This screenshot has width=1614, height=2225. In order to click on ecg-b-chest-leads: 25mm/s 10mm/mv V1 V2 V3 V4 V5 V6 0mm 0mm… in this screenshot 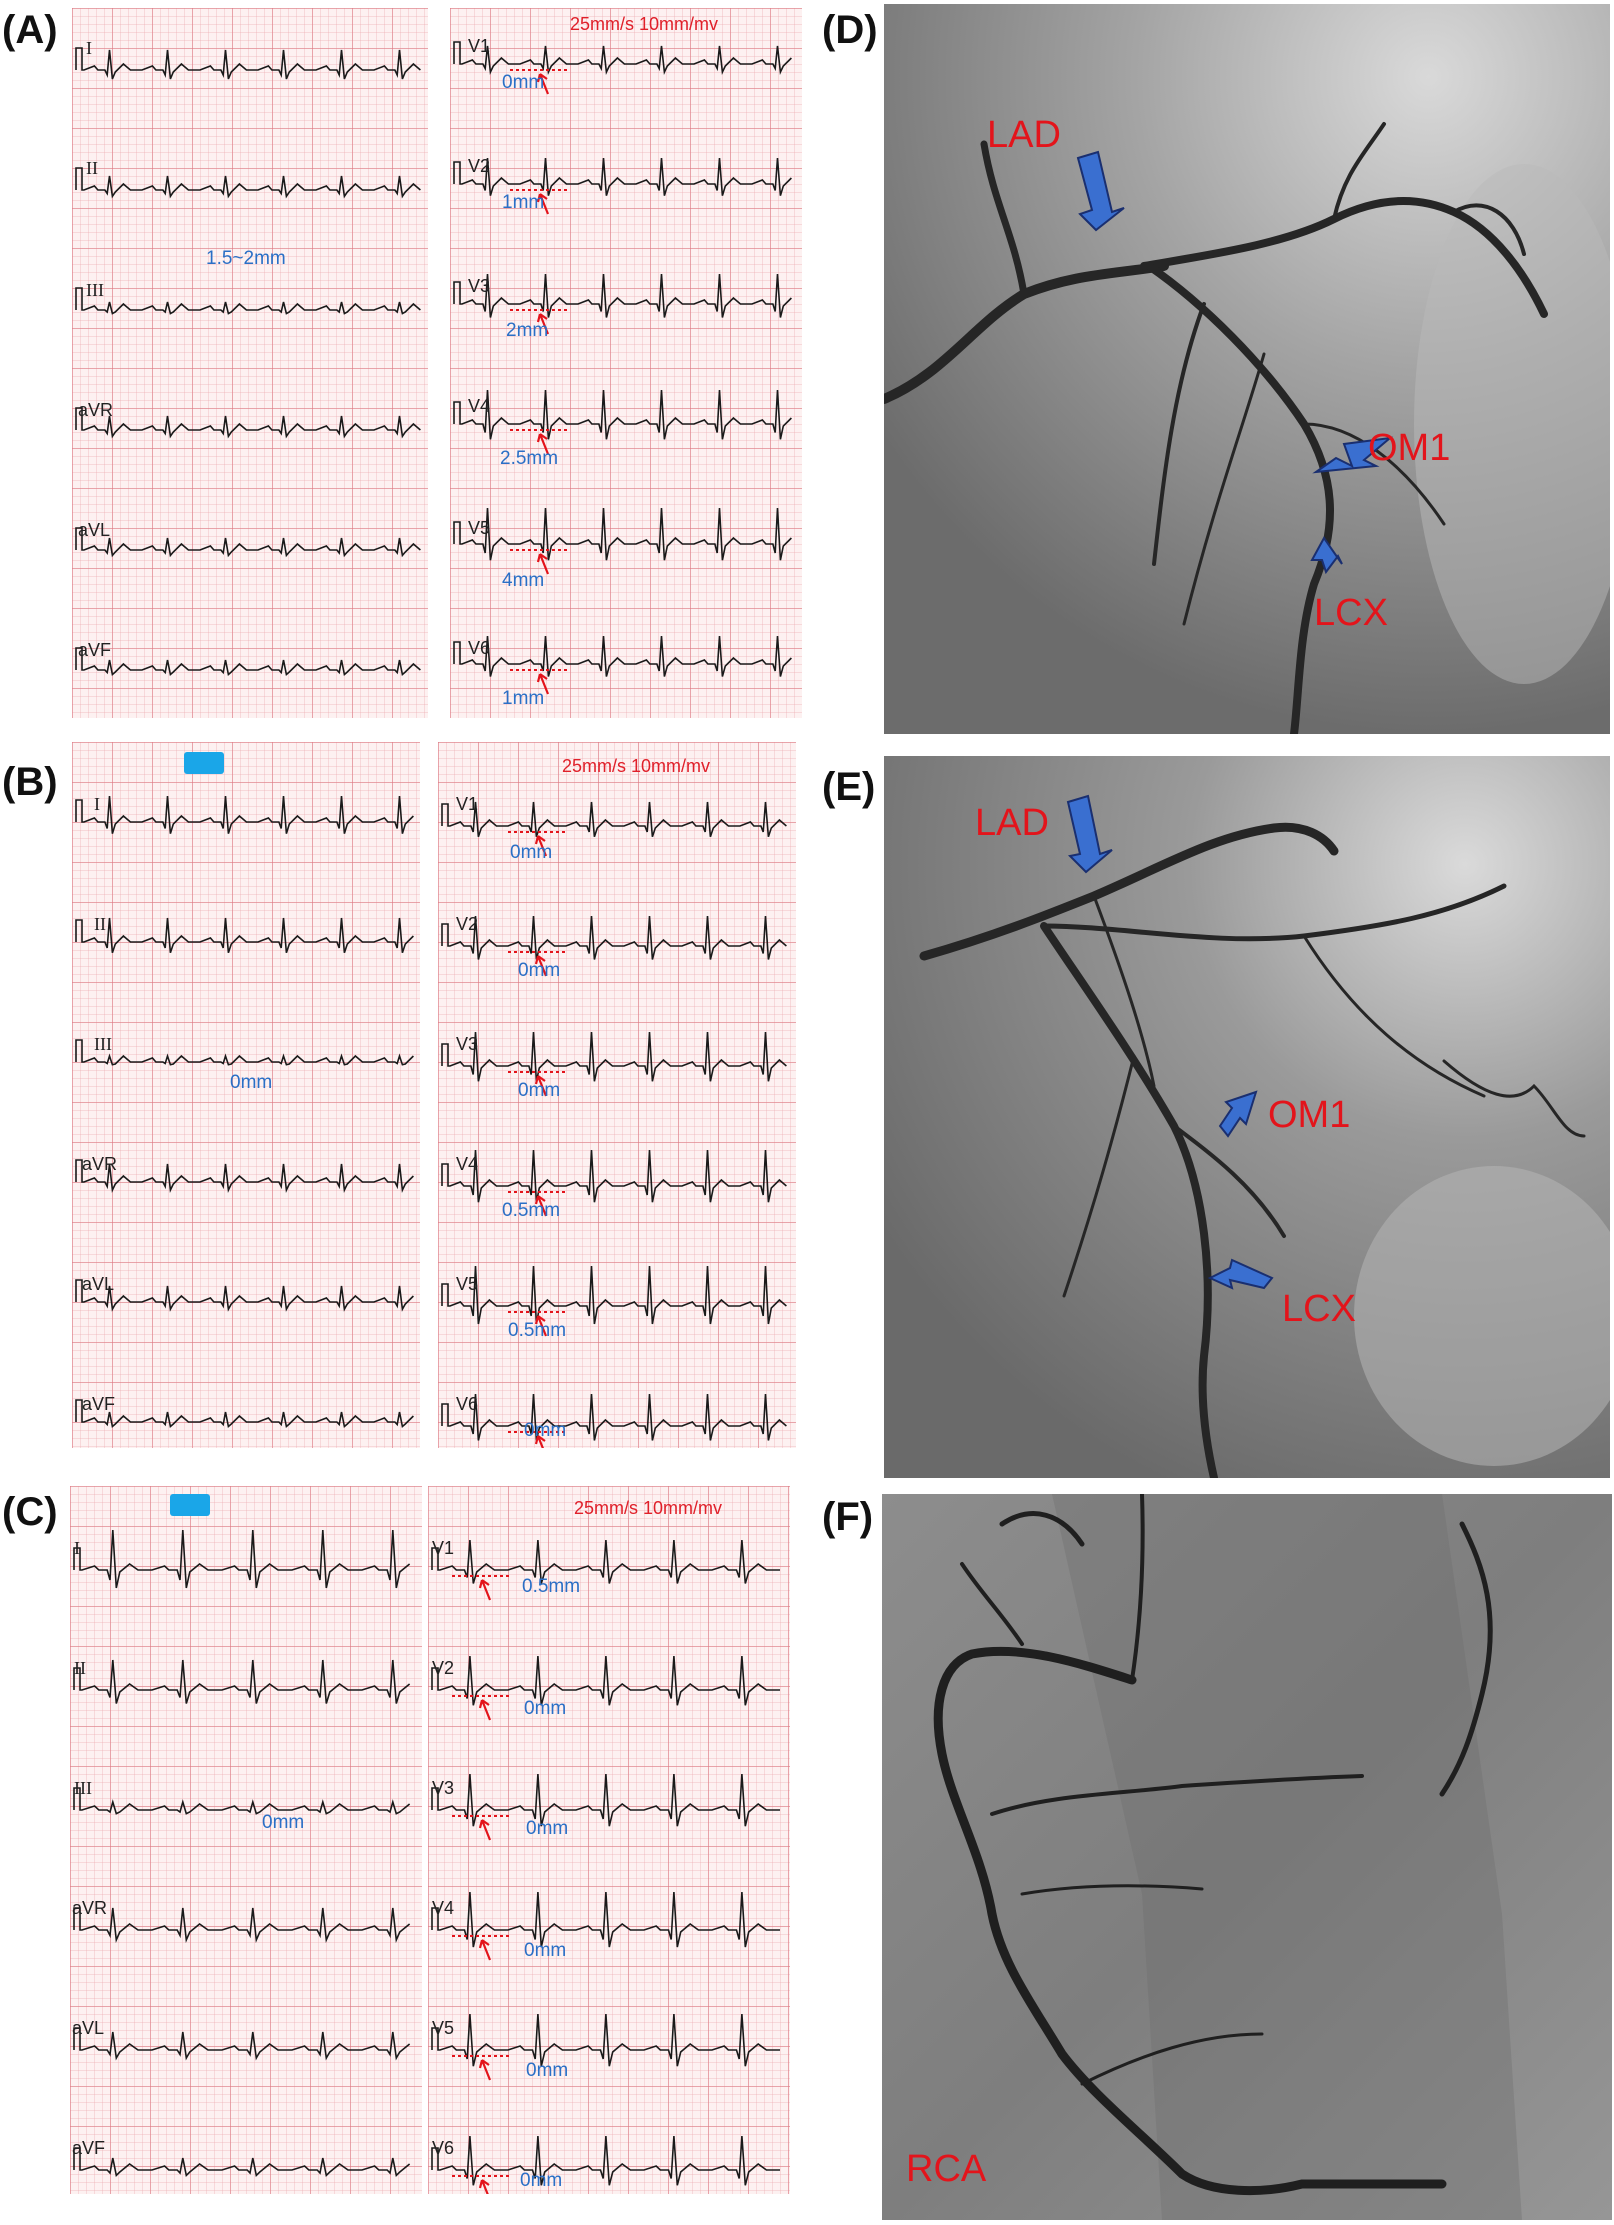, I will do `click(617, 1095)`.